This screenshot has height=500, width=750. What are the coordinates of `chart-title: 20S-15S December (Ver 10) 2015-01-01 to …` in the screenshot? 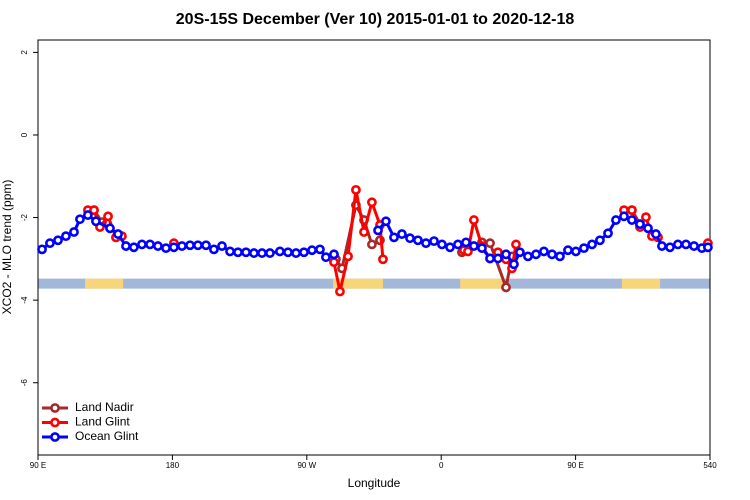 It's located at (375, 19).